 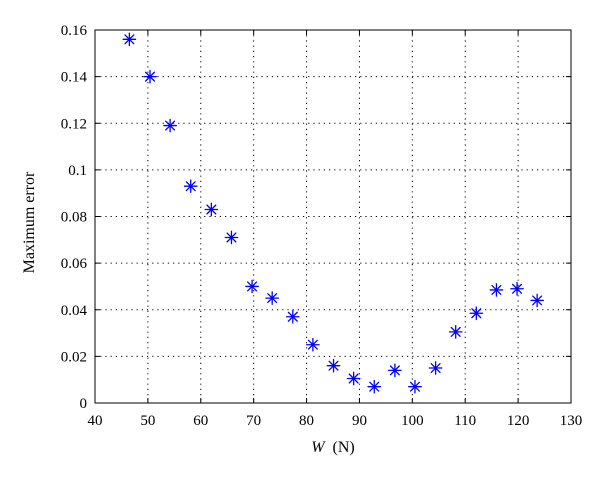 What do you see at coordinates (306, 421) in the screenshot?
I see `x-tick-label: 80` at bounding box center [306, 421].